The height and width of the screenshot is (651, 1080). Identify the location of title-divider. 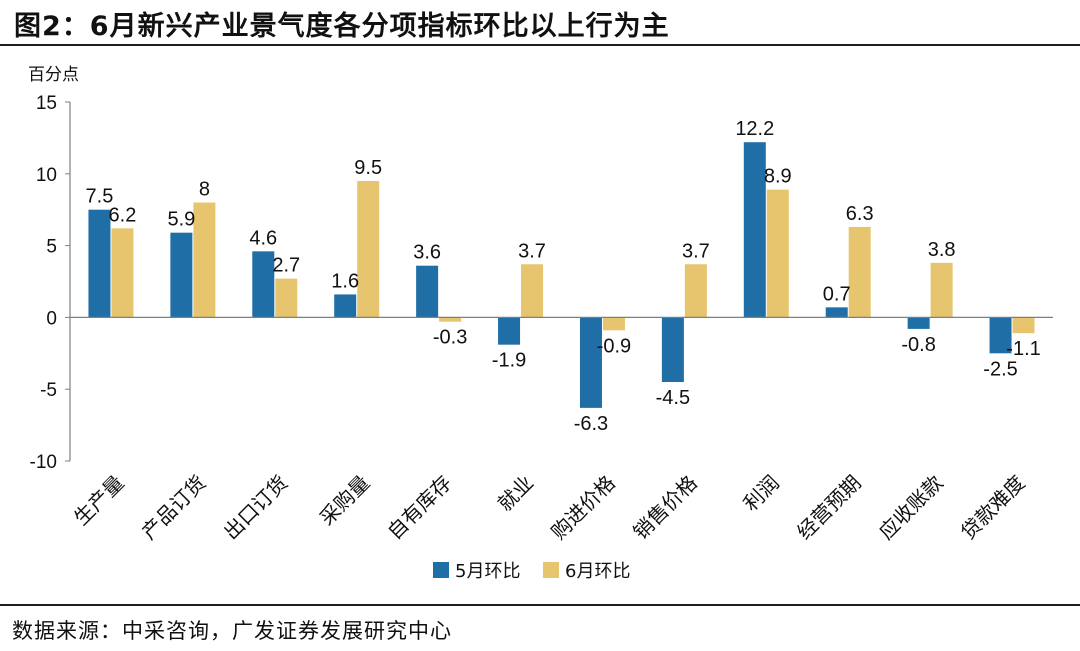
(540, 45).